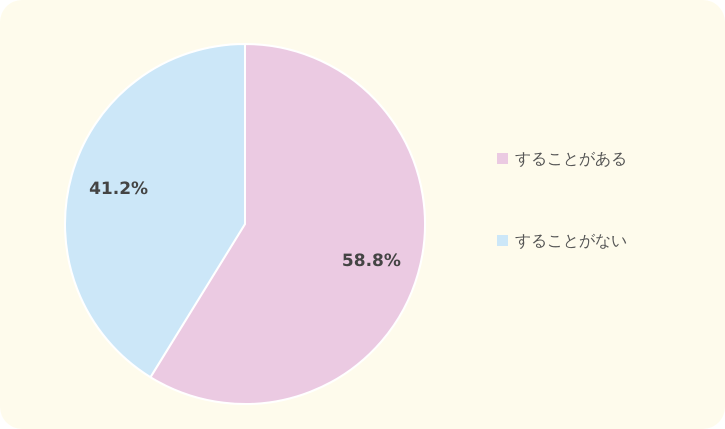 The width and height of the screenshot is (725, 429). What do you see at coordinates (371, 260) in the screenshot?
I see `data-label: 58.8%` at bounding box center [371, 260].